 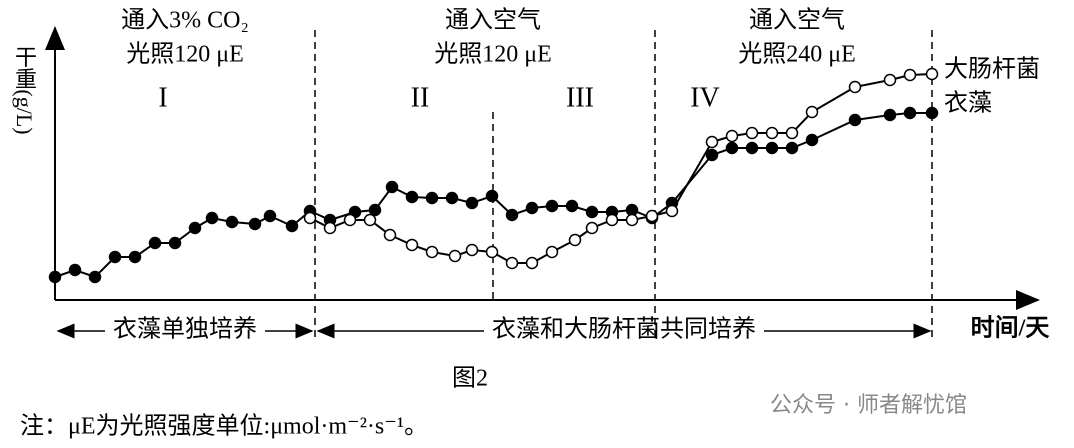 I want to click on y-axis-label: 干重(g/L), so click(x=24, y=89).